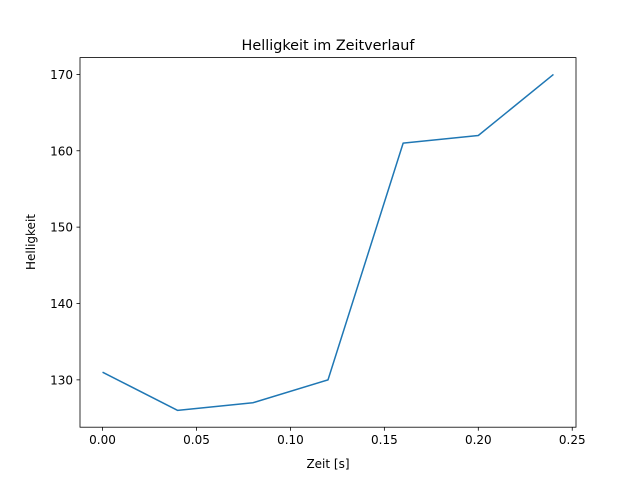 The image size is (640, 480). What do you see at coordinates (290, 440) in the screenshot?
I see `x-tick-label: 0.10` at bounding box center [290, 440].